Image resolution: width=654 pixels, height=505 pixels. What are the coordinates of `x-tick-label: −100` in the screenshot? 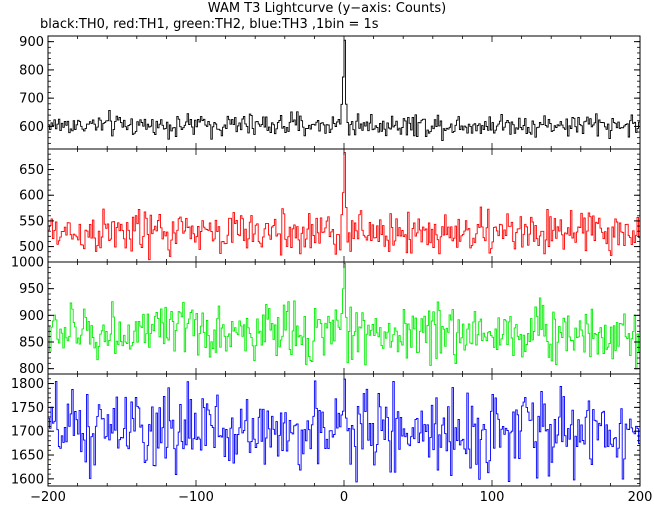 It's located at (196, 497).